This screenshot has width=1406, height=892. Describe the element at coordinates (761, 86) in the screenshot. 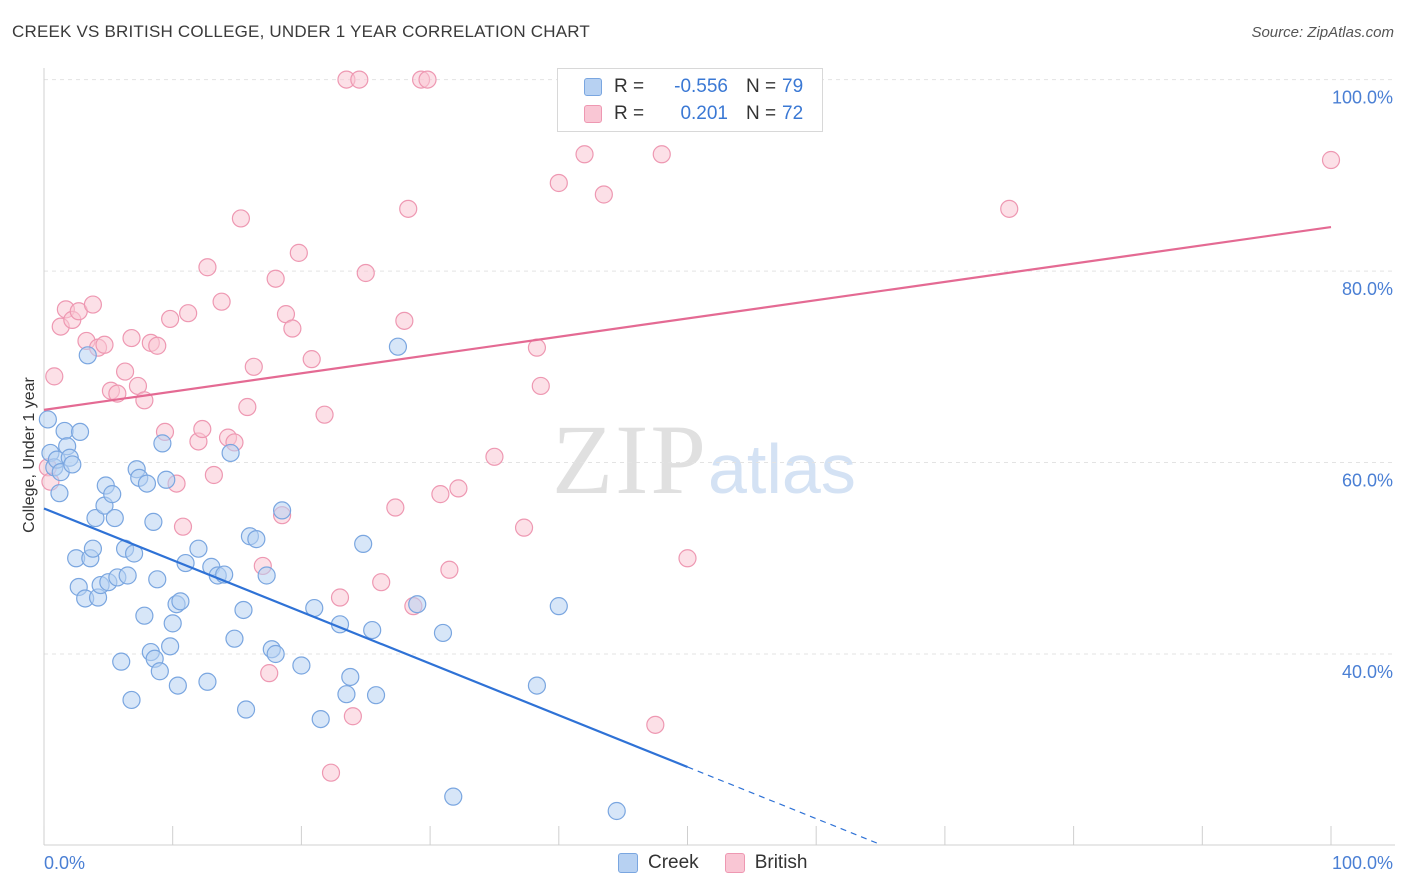

I see `legend-n-label: N =` at that location.